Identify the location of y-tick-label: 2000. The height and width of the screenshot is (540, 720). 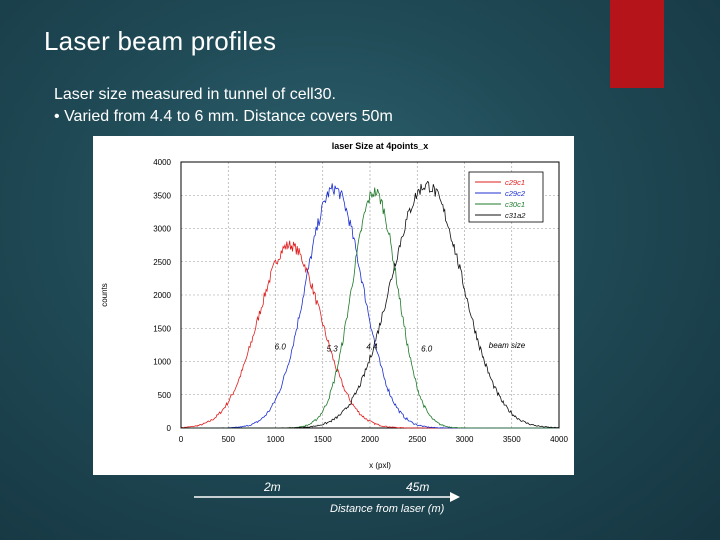
(162, 295).